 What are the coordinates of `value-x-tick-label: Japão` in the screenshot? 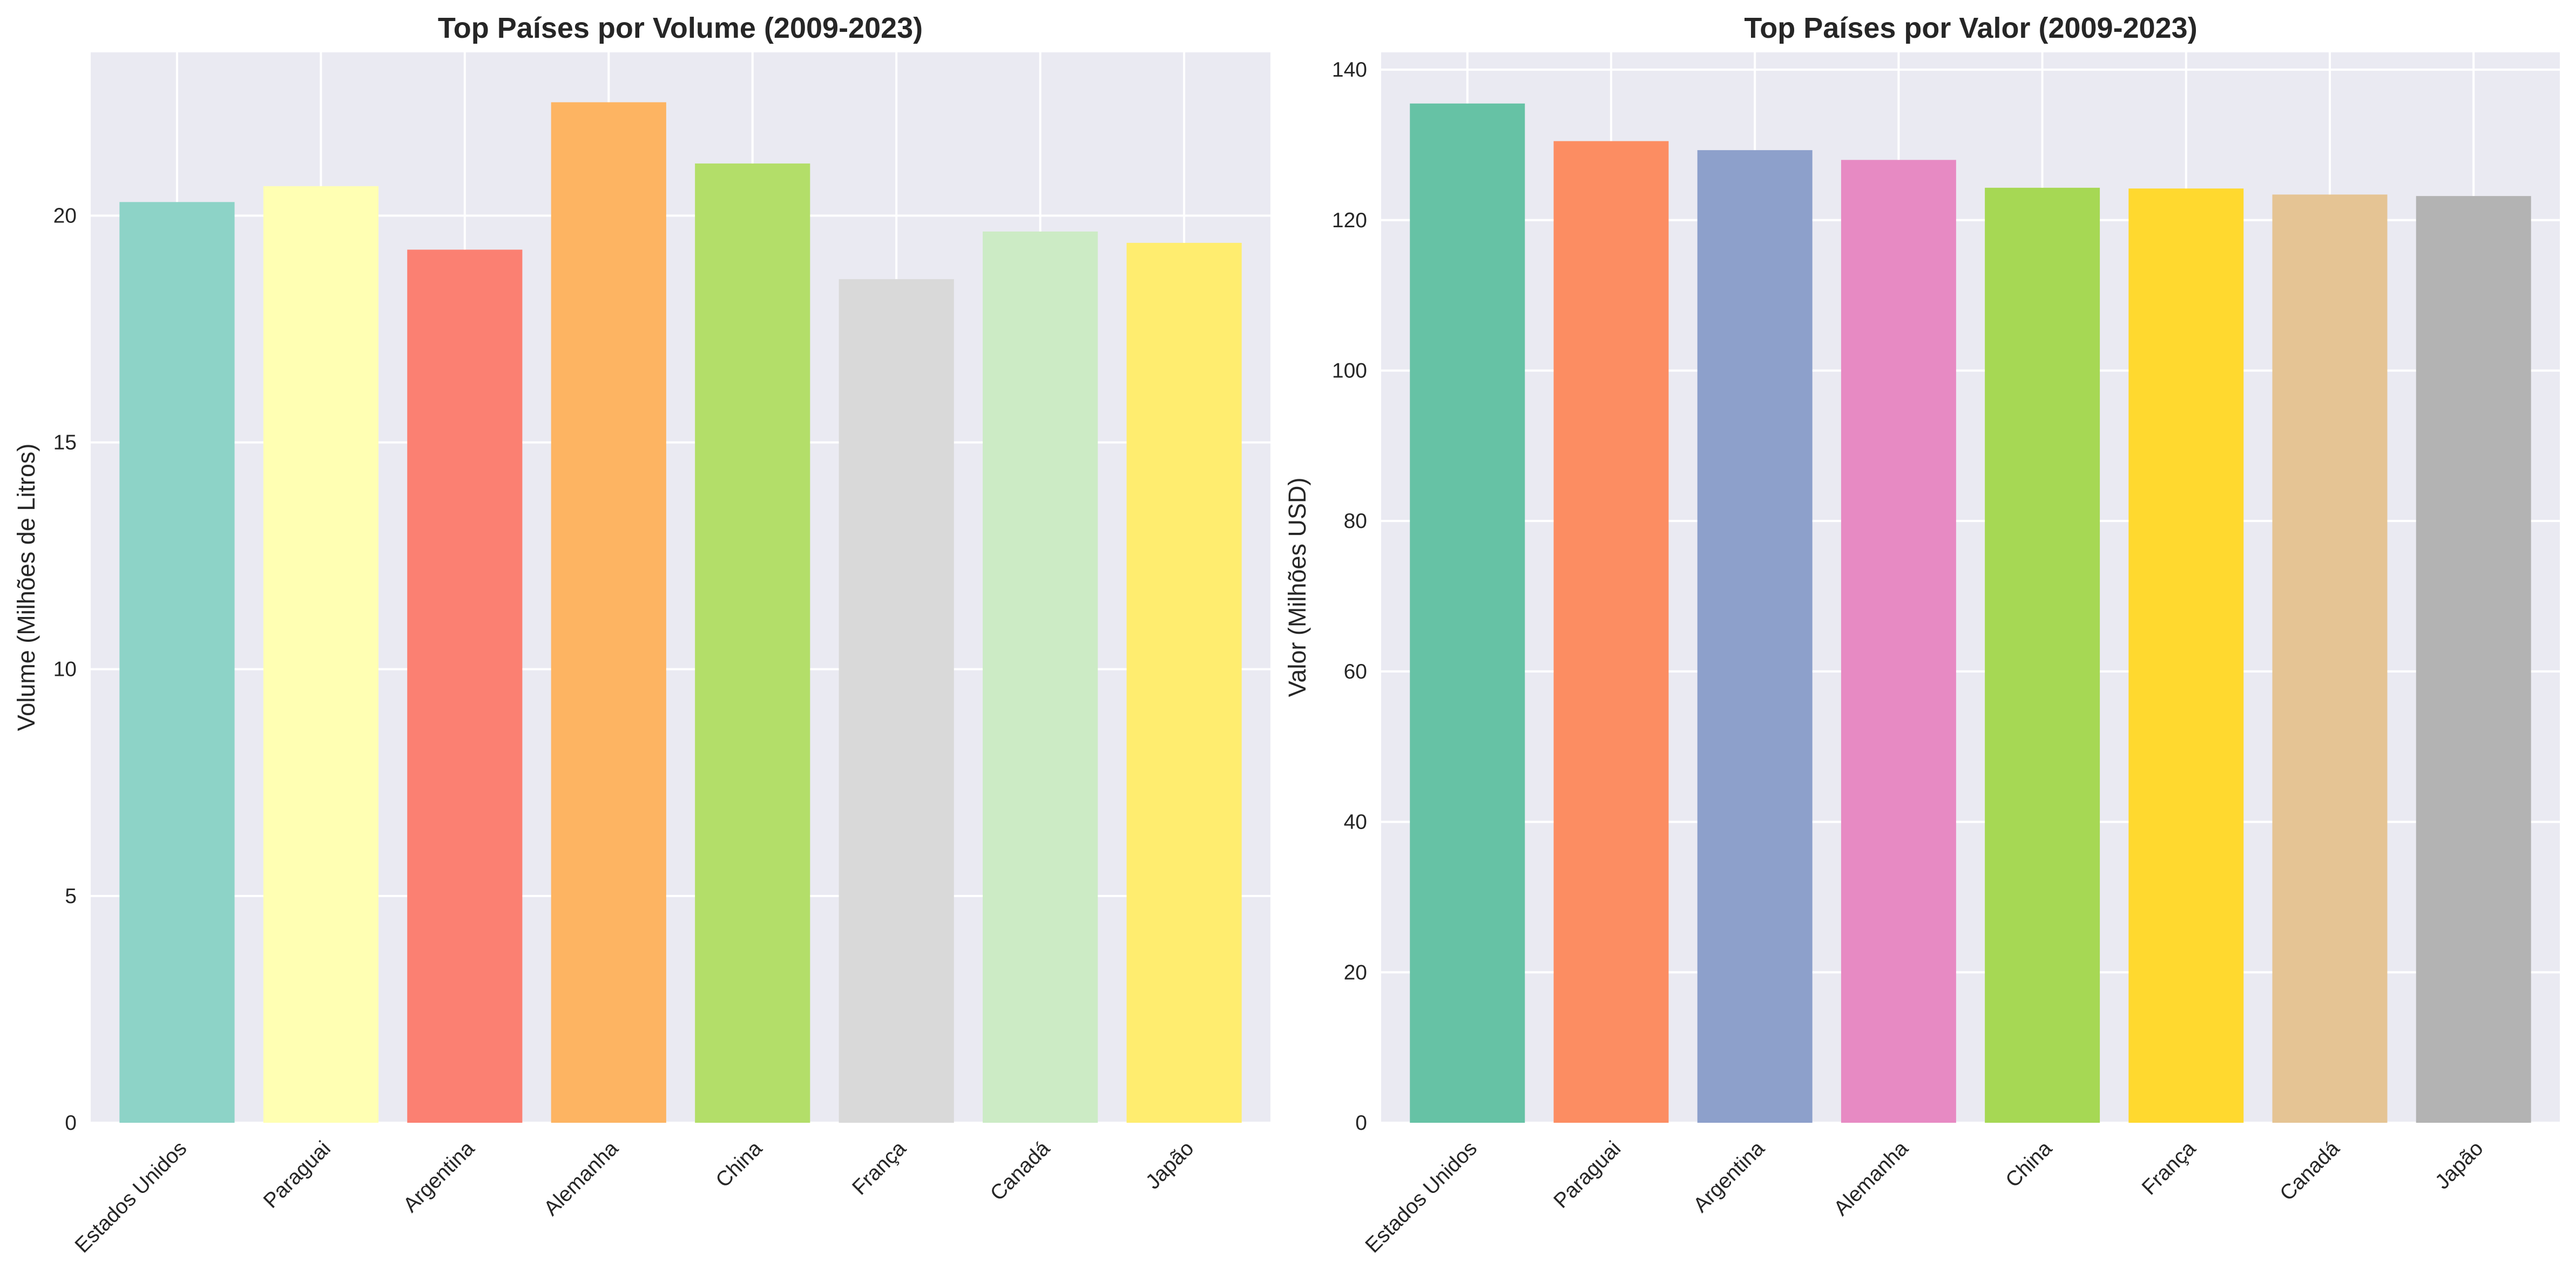 It's located at (2460, 1165).